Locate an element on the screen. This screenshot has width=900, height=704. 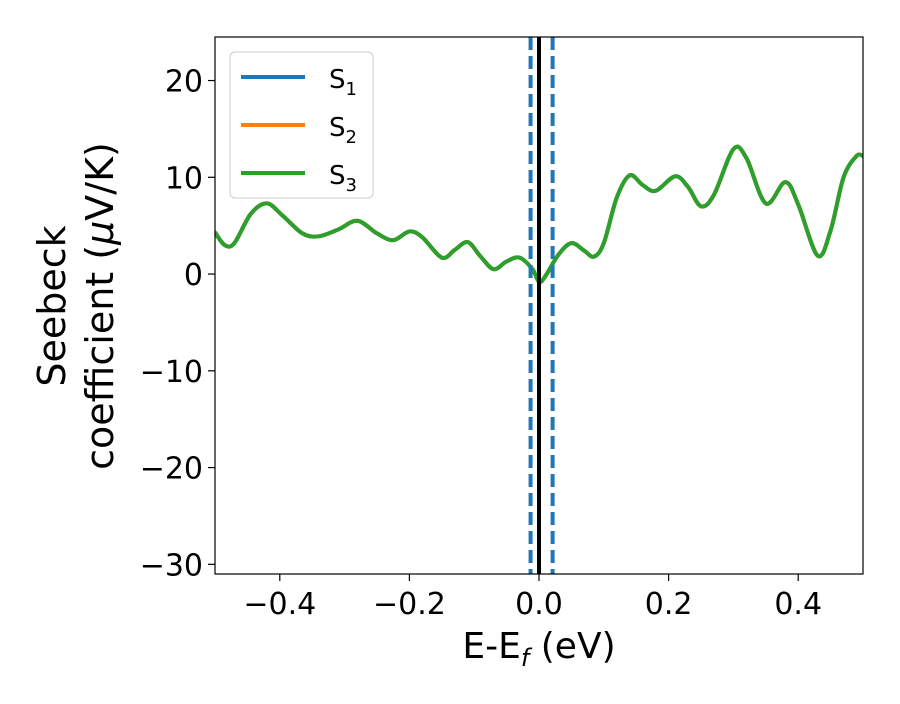
x-axis-label: E-Ef (eV) is located at coordinates (538, 649).